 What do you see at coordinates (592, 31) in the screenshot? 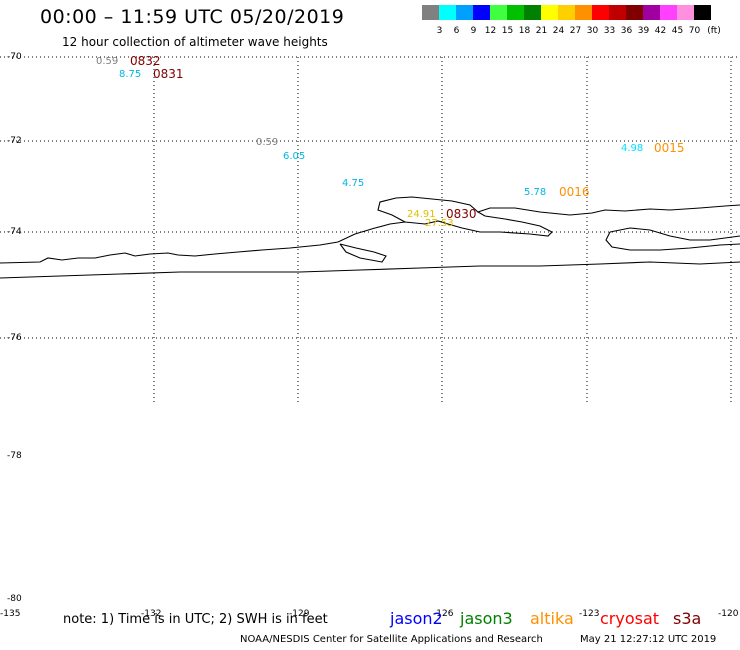
I see `legend-label: 30` at bounding box center [592, 31].